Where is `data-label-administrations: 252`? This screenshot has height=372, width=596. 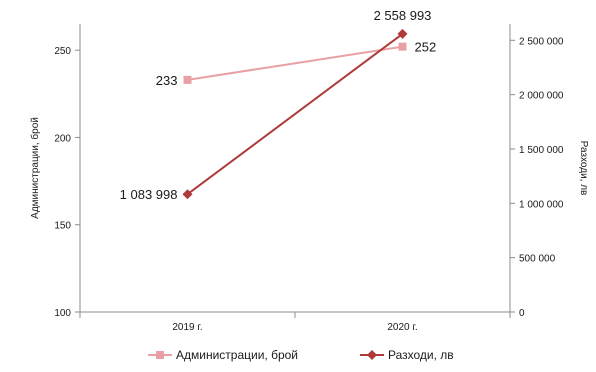 data-label-administrations: 252 is located at coordinates (426, 47).